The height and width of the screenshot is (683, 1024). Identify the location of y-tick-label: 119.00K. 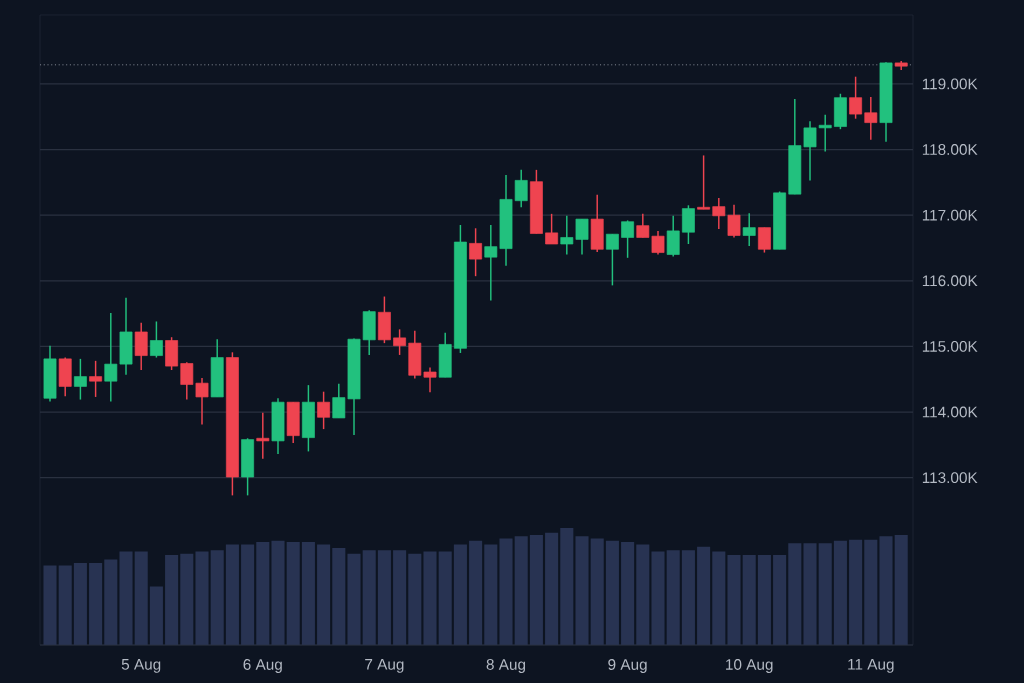
(950, 84).